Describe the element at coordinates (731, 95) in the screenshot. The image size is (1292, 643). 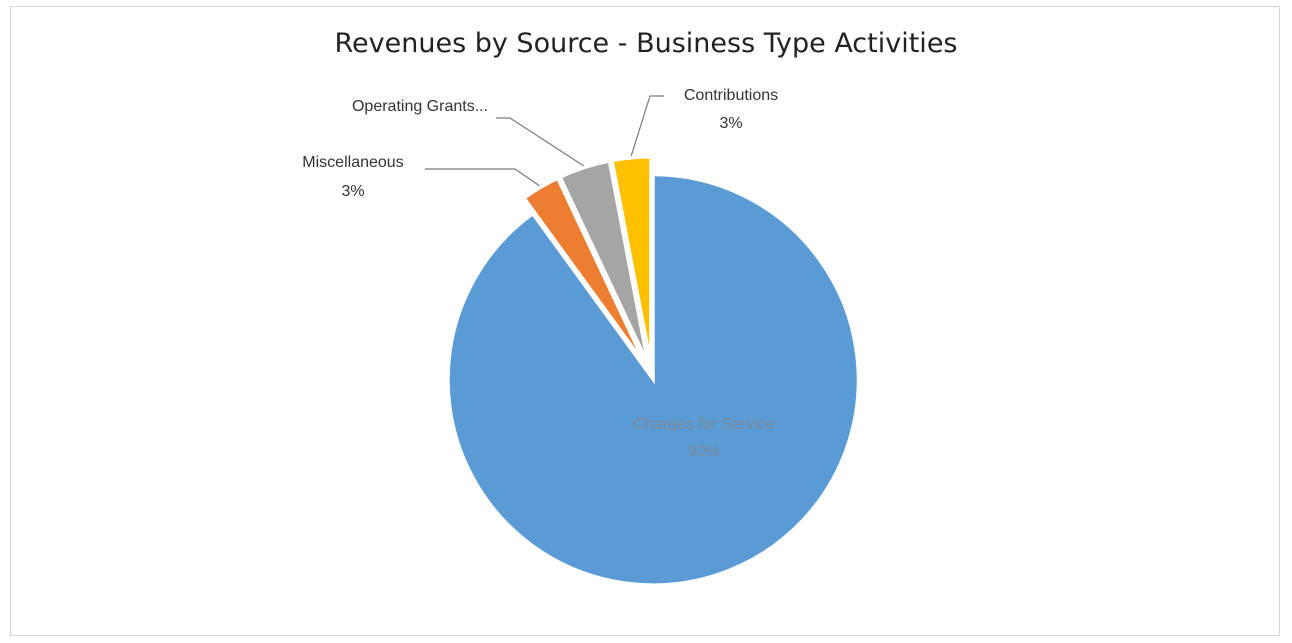
I see `data-label-contributions-name: Contributions` at that location.